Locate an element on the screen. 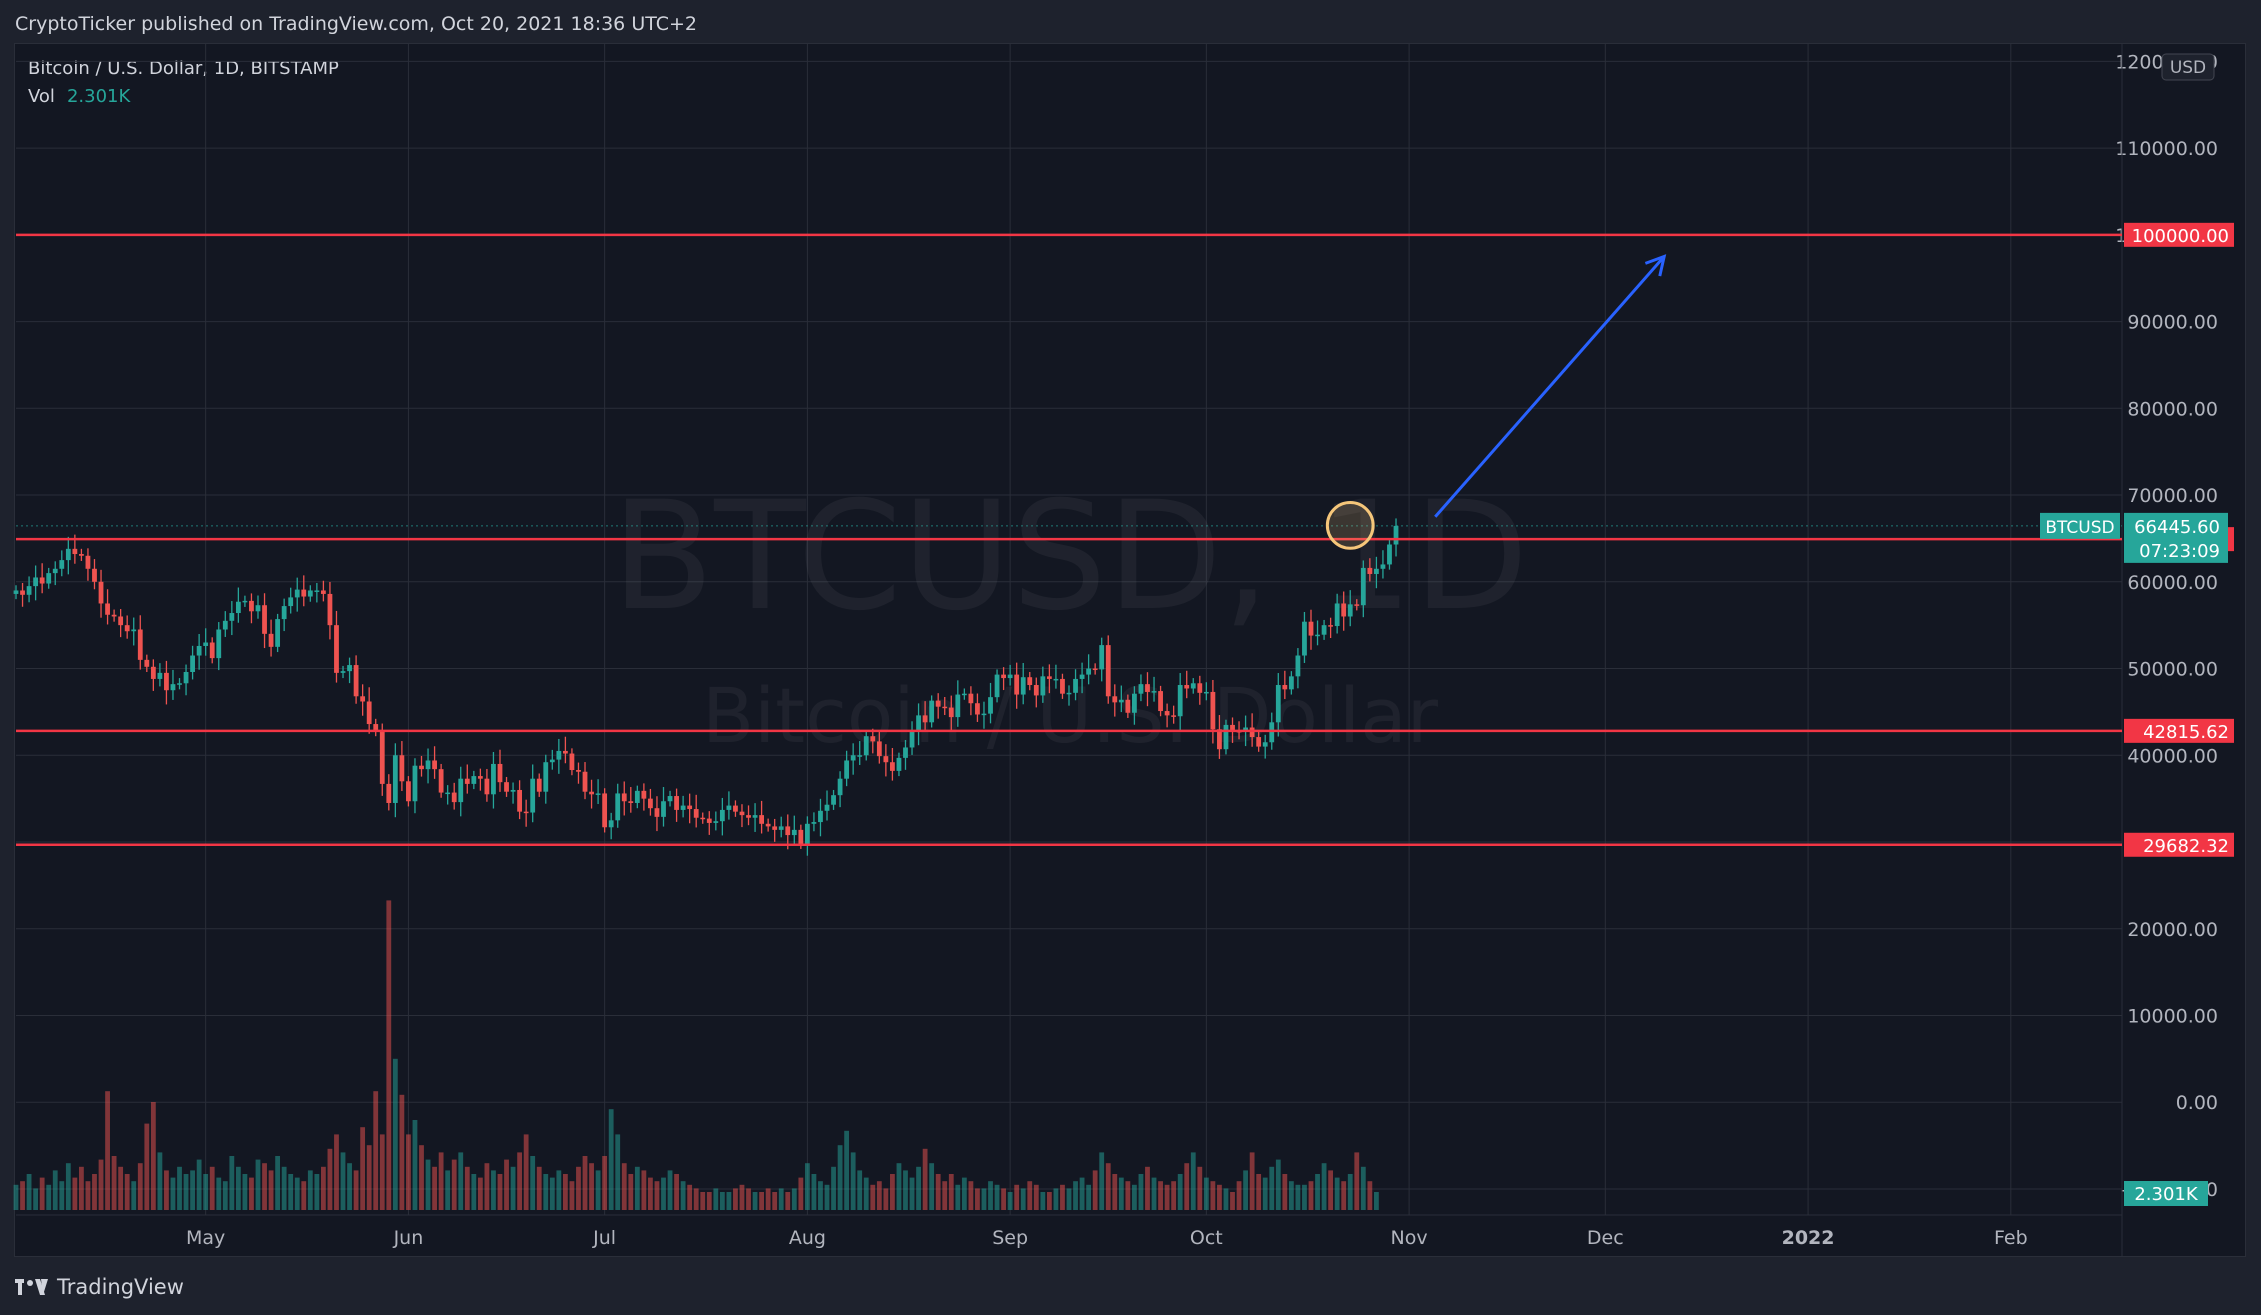  currency-toggle is located at coordinates (2188, 67).